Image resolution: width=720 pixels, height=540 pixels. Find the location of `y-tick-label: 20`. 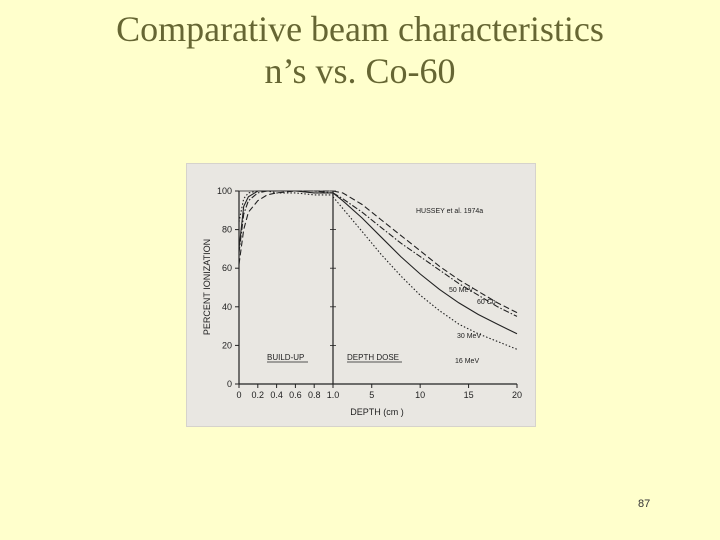

y-tick-label: 20 is located at coordinates (227, 345).